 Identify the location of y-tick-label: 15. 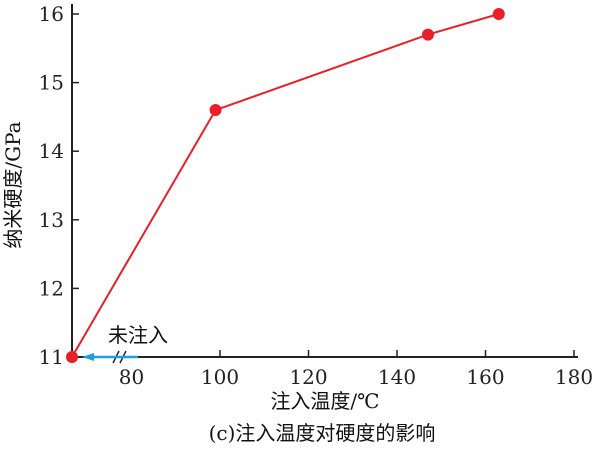
(51, 83).